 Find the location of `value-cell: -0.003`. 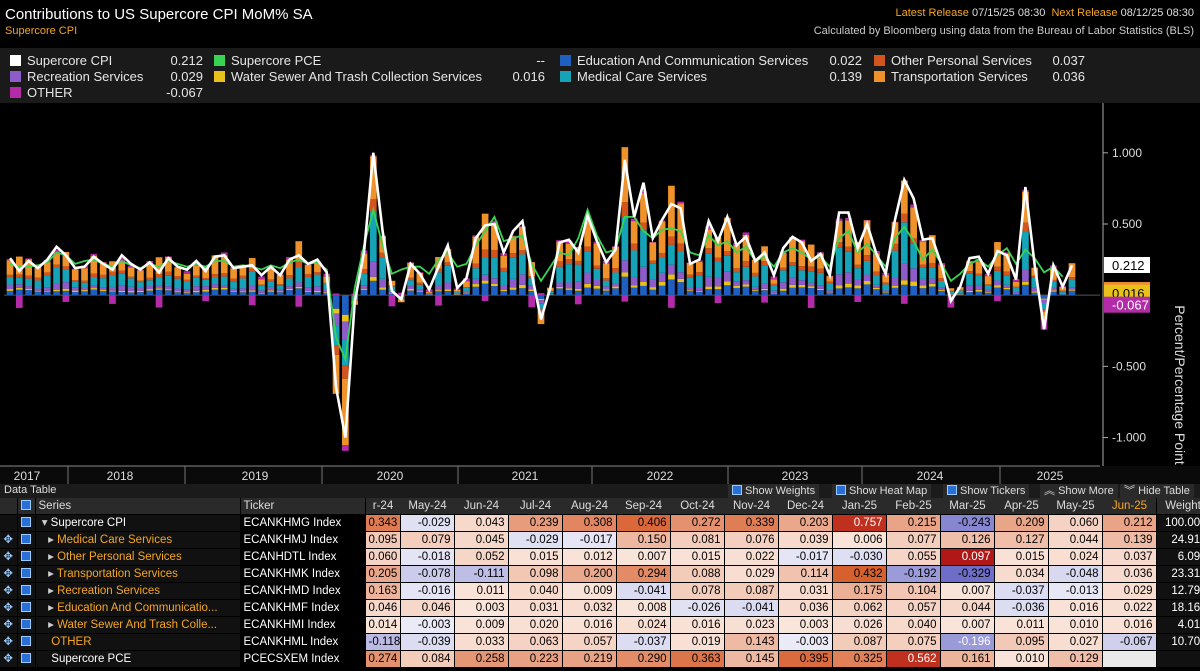

value-cell: -0.003 is located at coordinates (805, 642).